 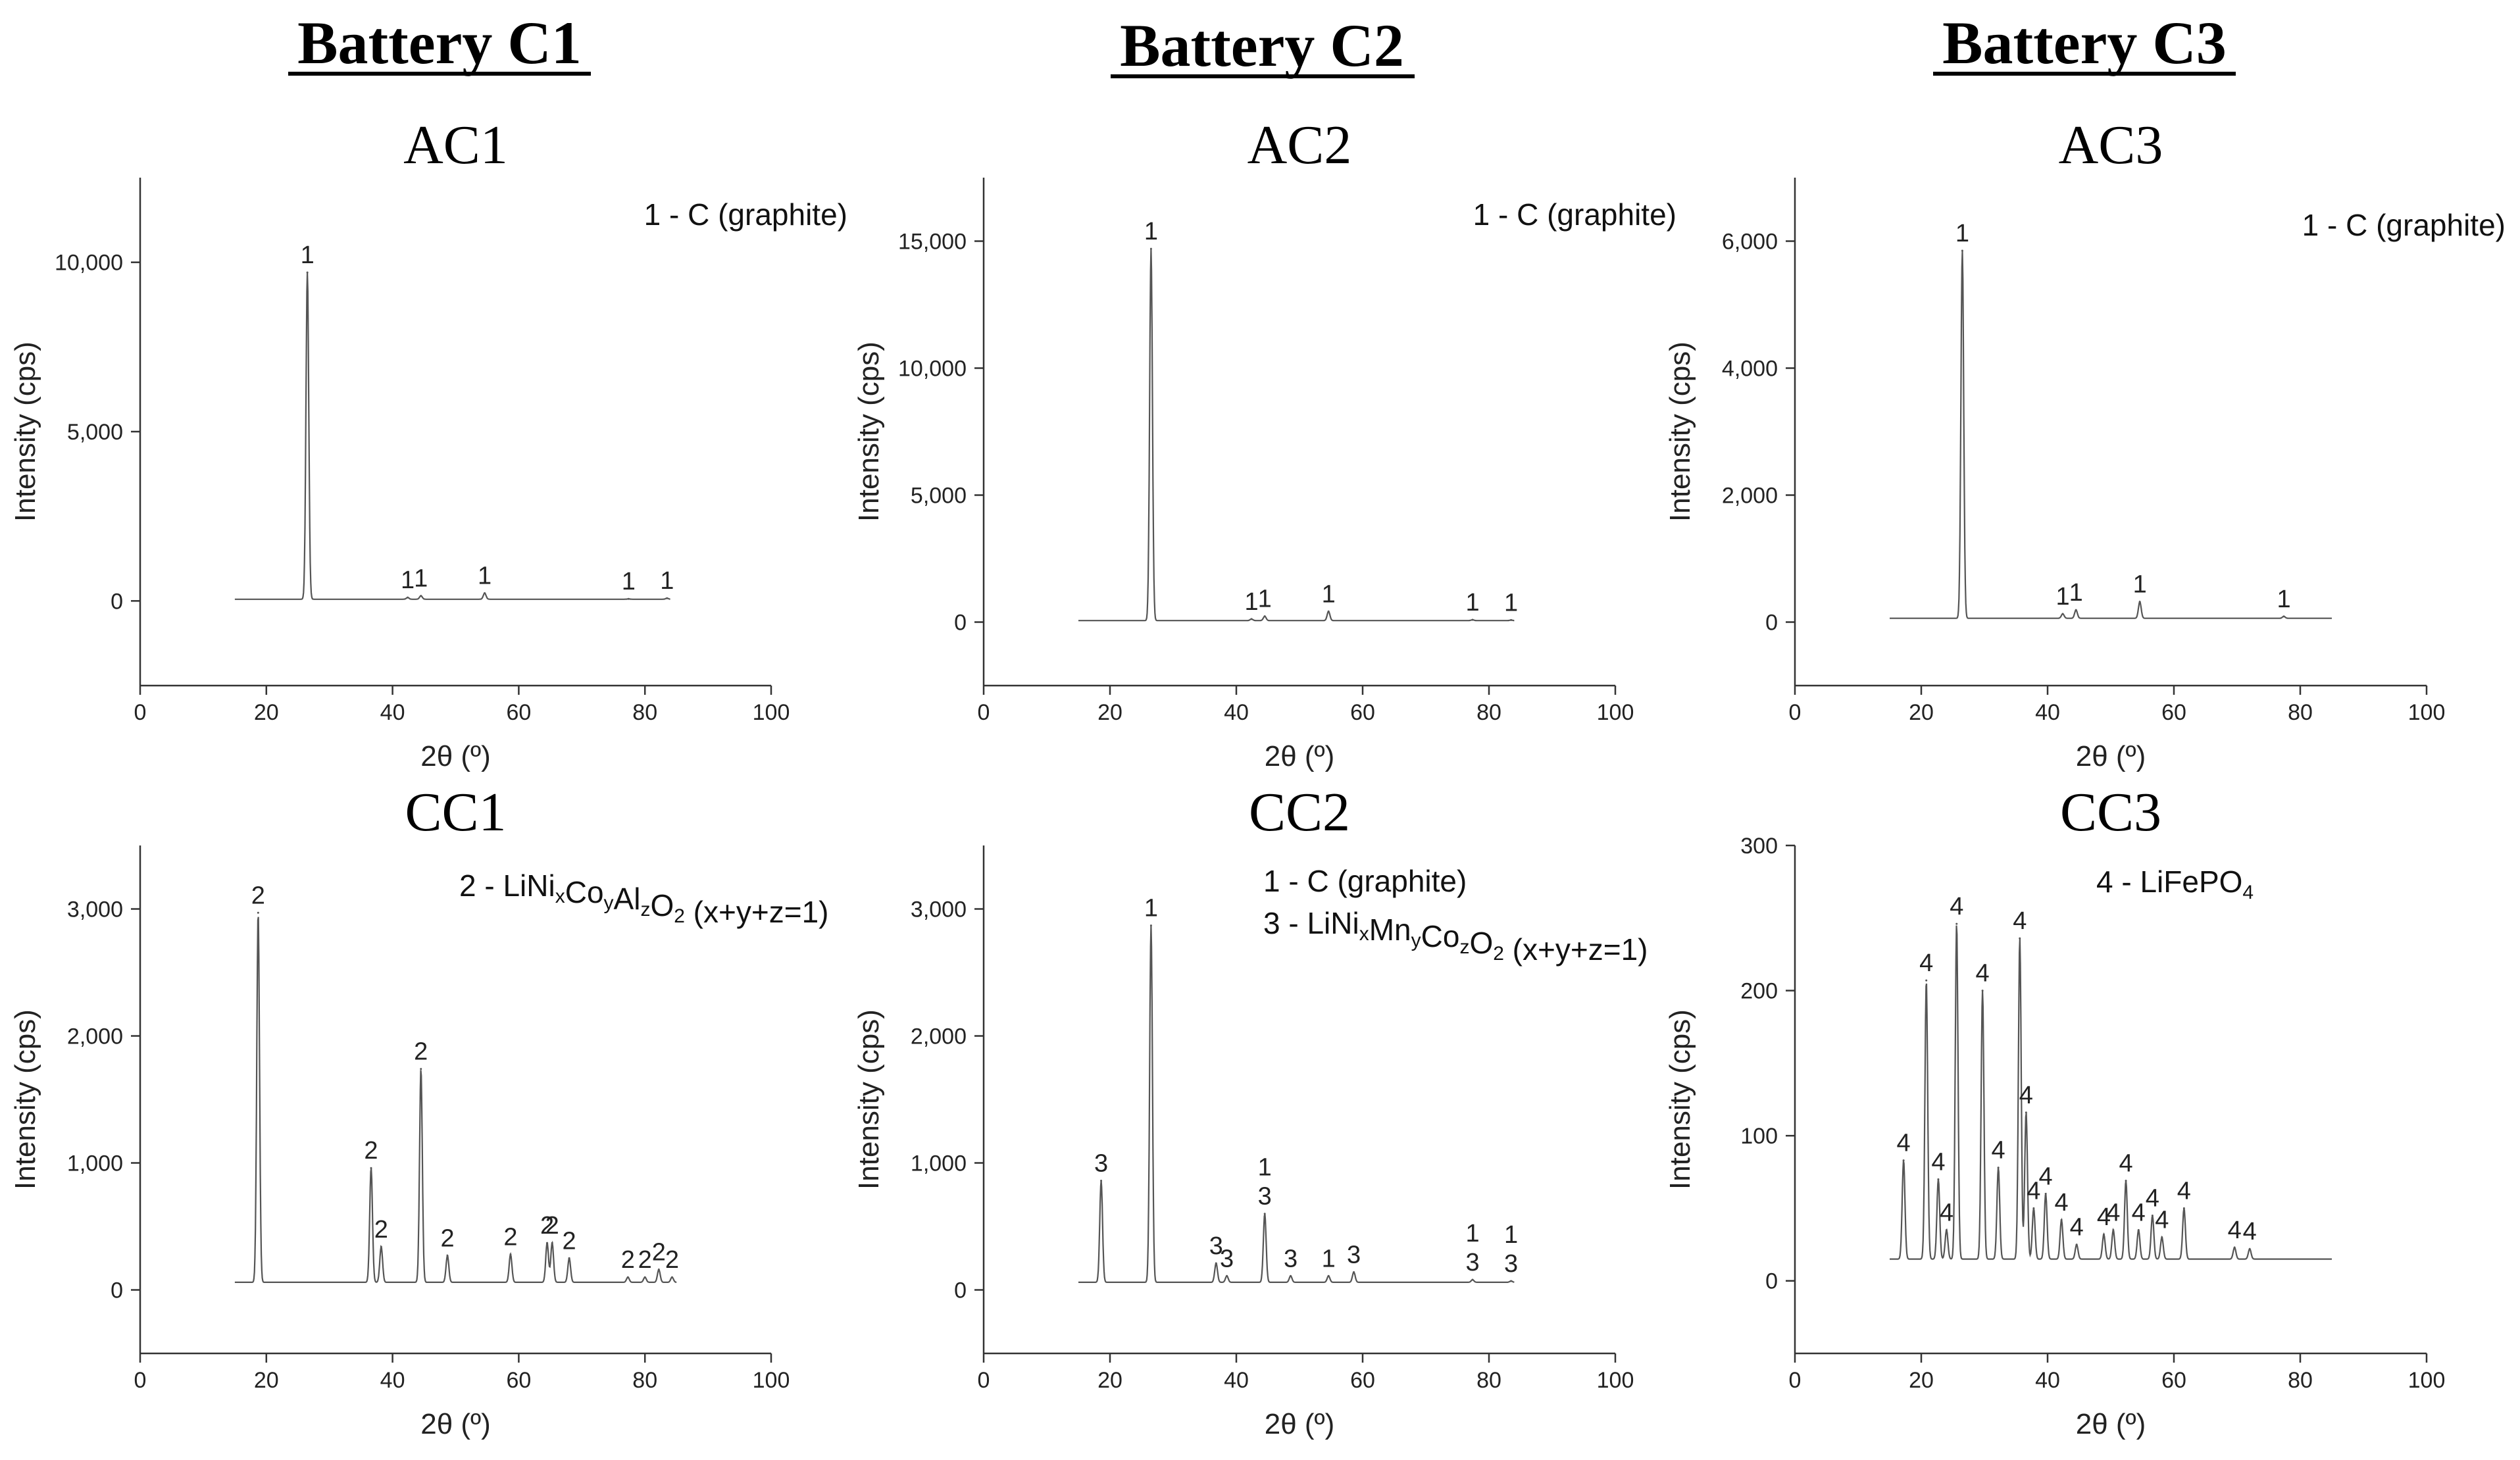 I want to click on x-tick-label-cc1-0: 0, so click(x=140, y=1381).